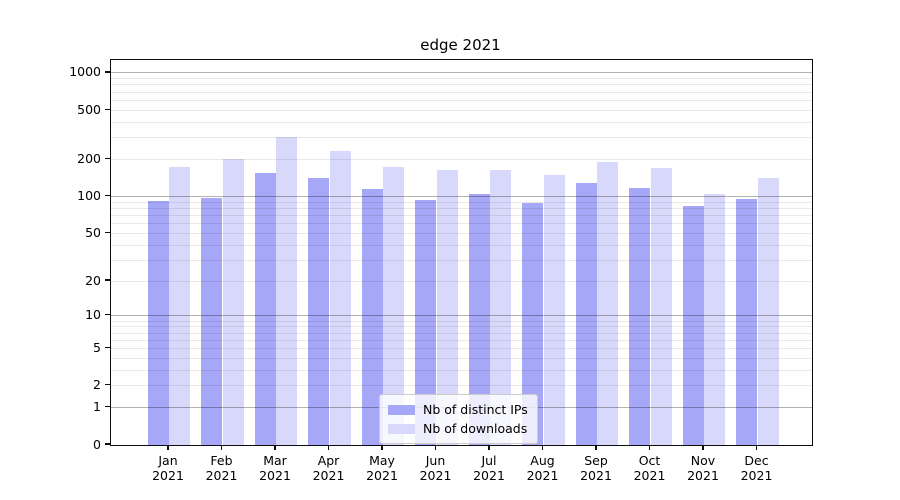 Image resolution: width=900 pixels, height=500 pixels. What do you see at coordinates (640, 316) in the screenshot?
I see `bar-distinct-ips-oct` at bounding box center [640, 316].